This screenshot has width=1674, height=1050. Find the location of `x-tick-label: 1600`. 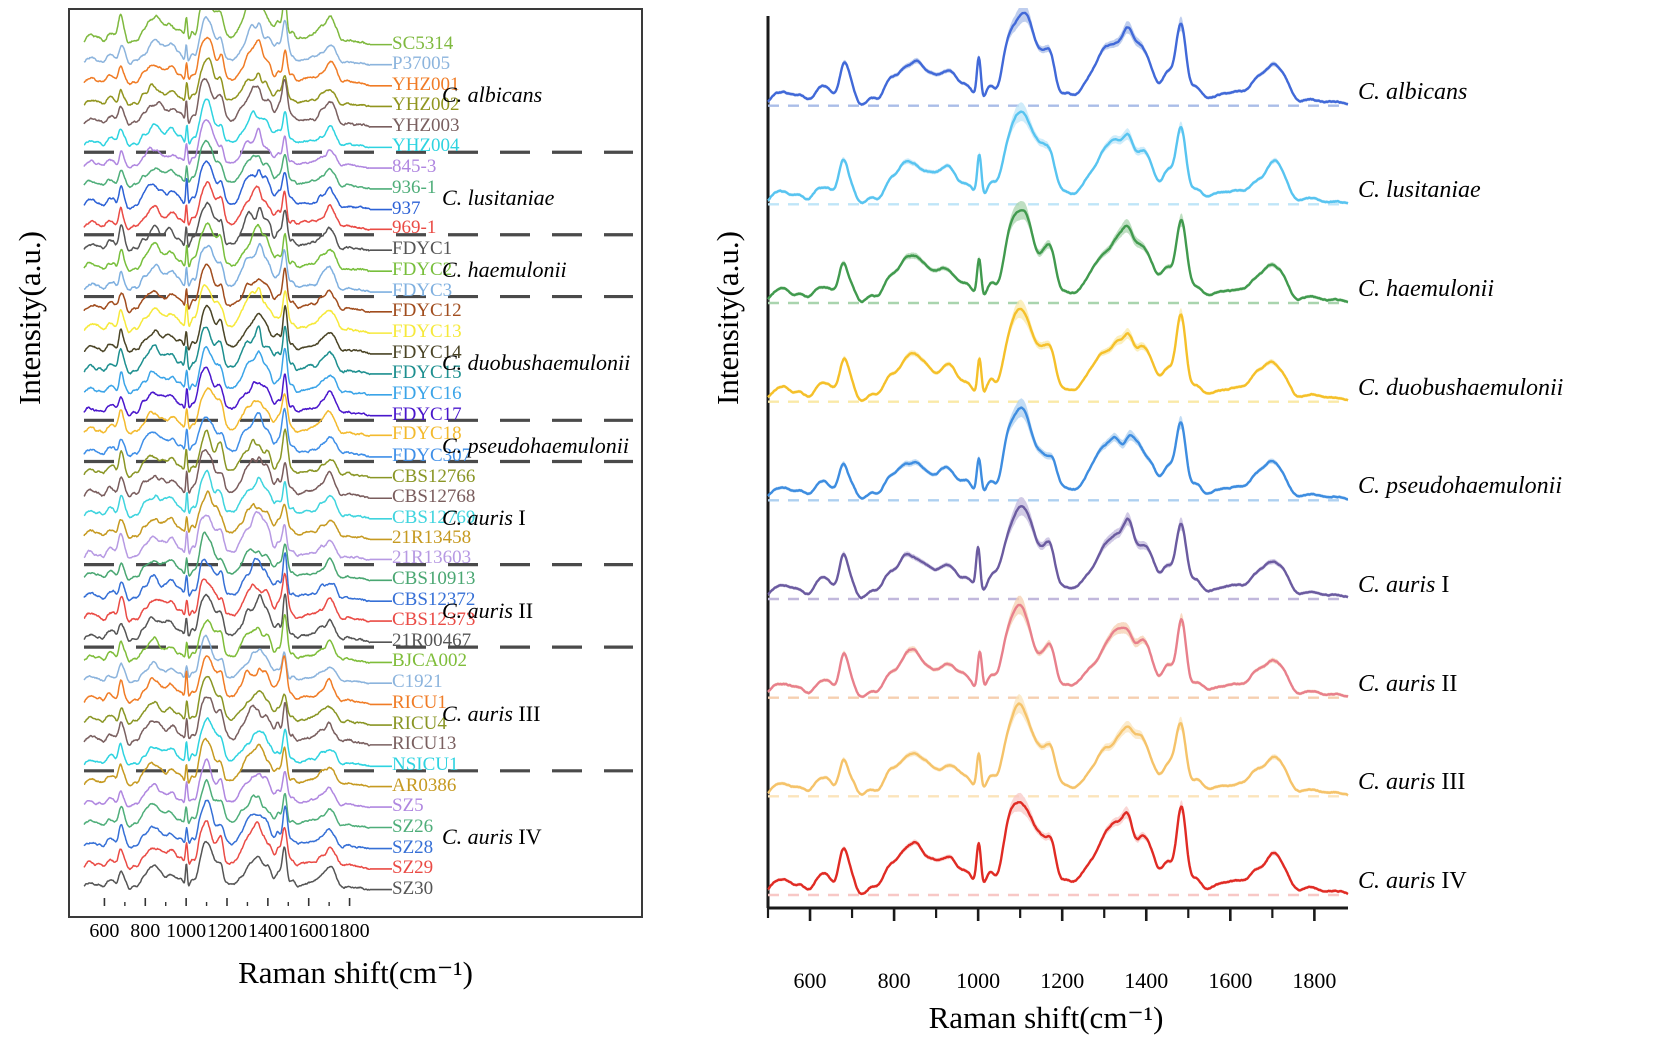

x-tick-label: 1600 is located at coordinates (308, 931).